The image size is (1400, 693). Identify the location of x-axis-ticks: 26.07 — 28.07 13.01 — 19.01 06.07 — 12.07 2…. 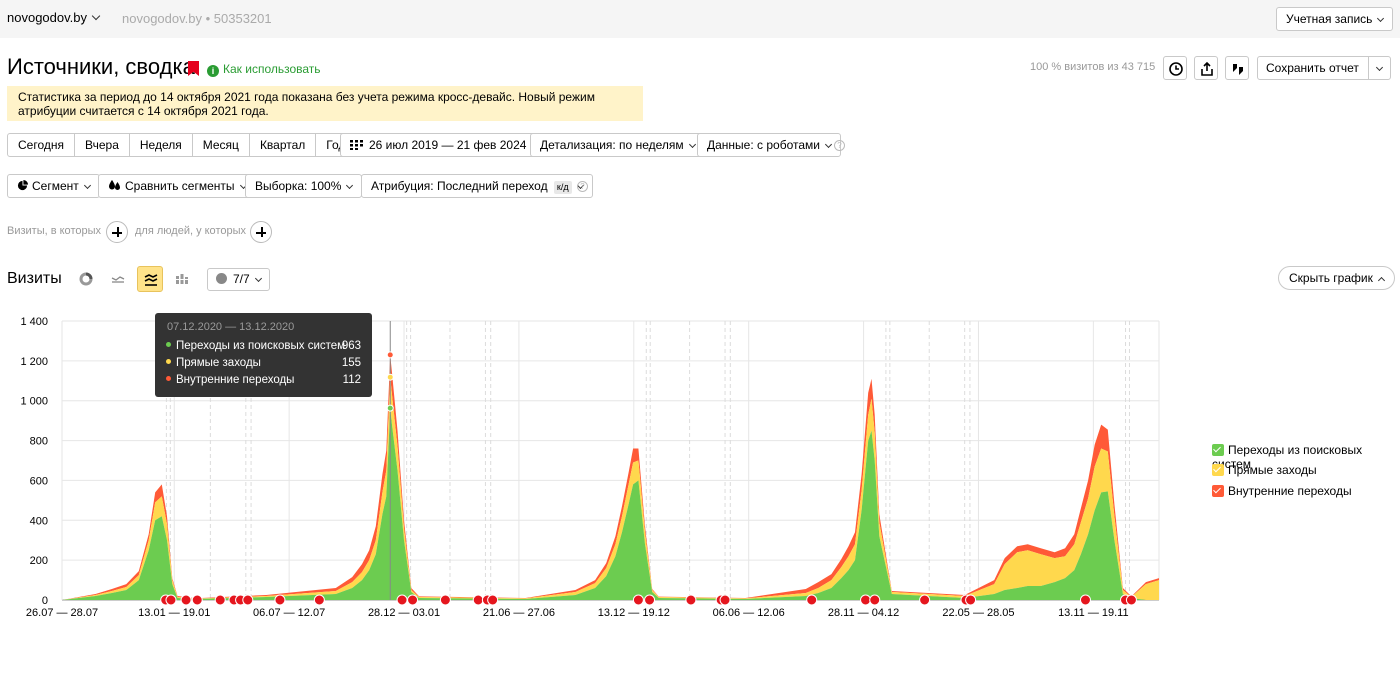
(577, 613).